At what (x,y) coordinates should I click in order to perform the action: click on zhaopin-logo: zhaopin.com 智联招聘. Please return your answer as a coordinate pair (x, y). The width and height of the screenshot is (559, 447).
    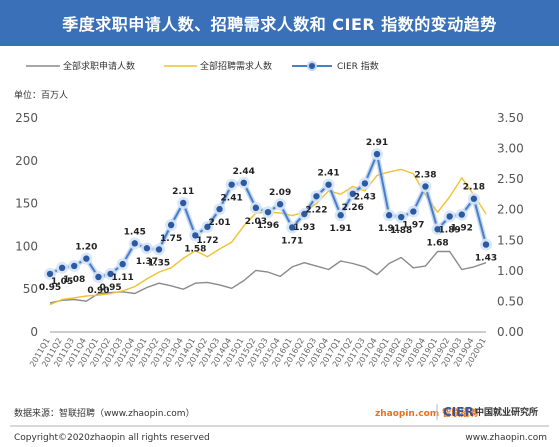
    Looking at the image, I should click on (426, 413).